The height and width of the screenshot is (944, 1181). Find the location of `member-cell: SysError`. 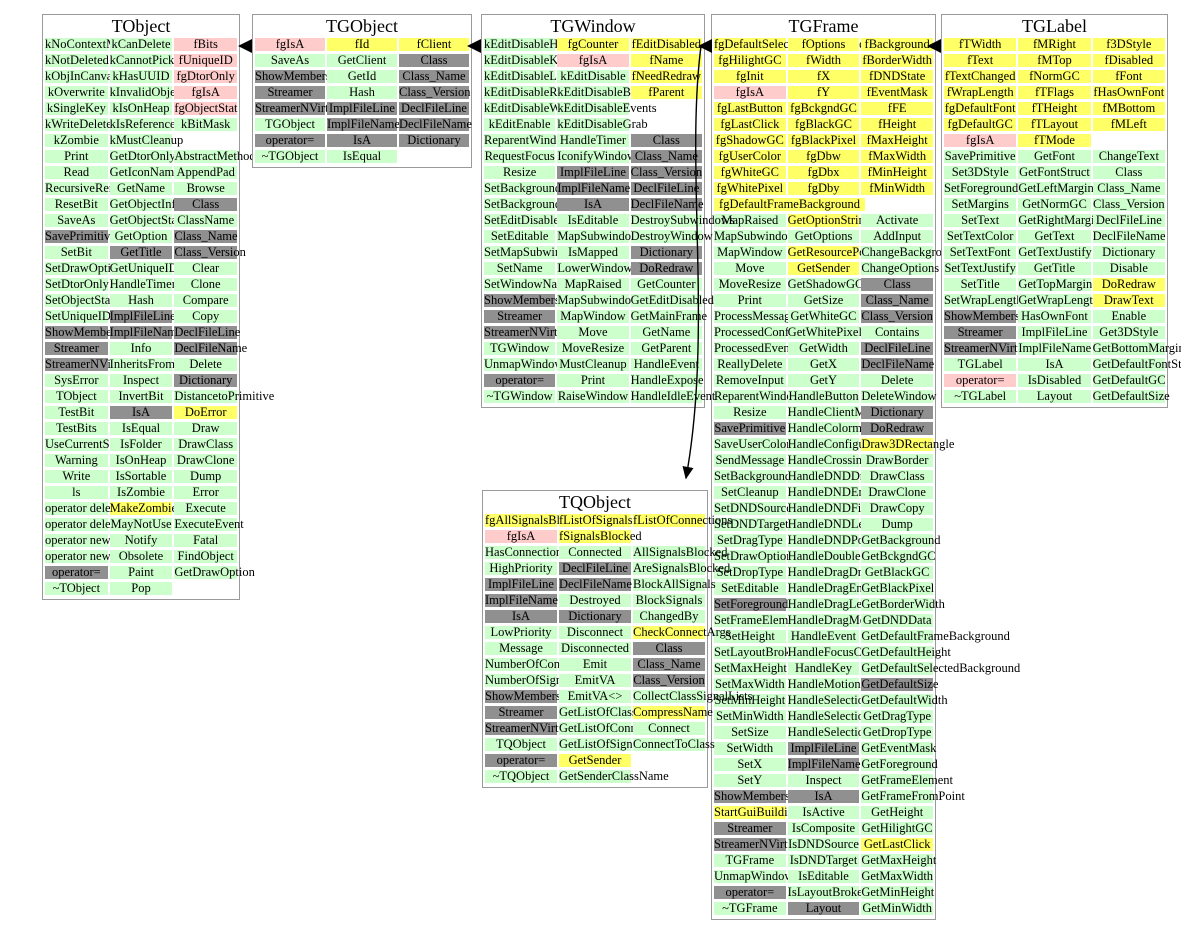

member-cell: SysError is located at coordinates (76, 380).